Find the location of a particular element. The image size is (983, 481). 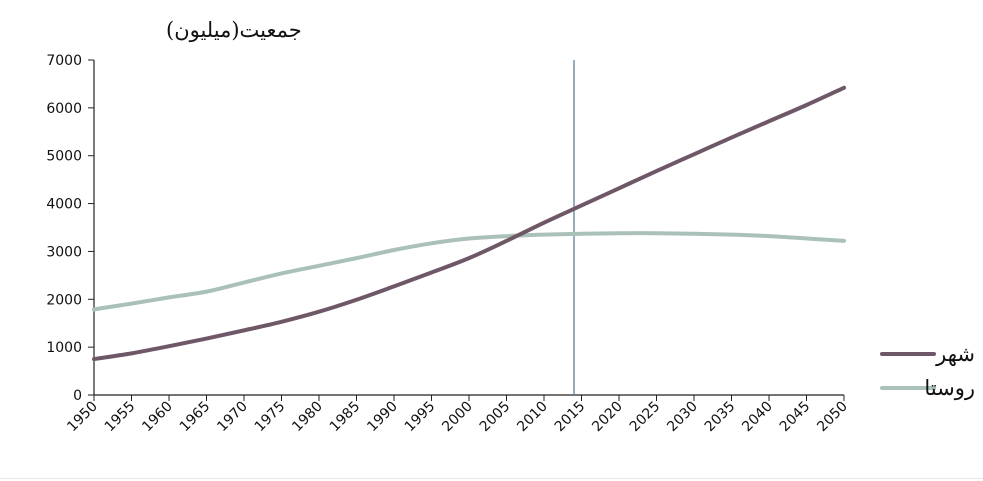

x-tick-label: 2025 is located at coordinates (645, 417).